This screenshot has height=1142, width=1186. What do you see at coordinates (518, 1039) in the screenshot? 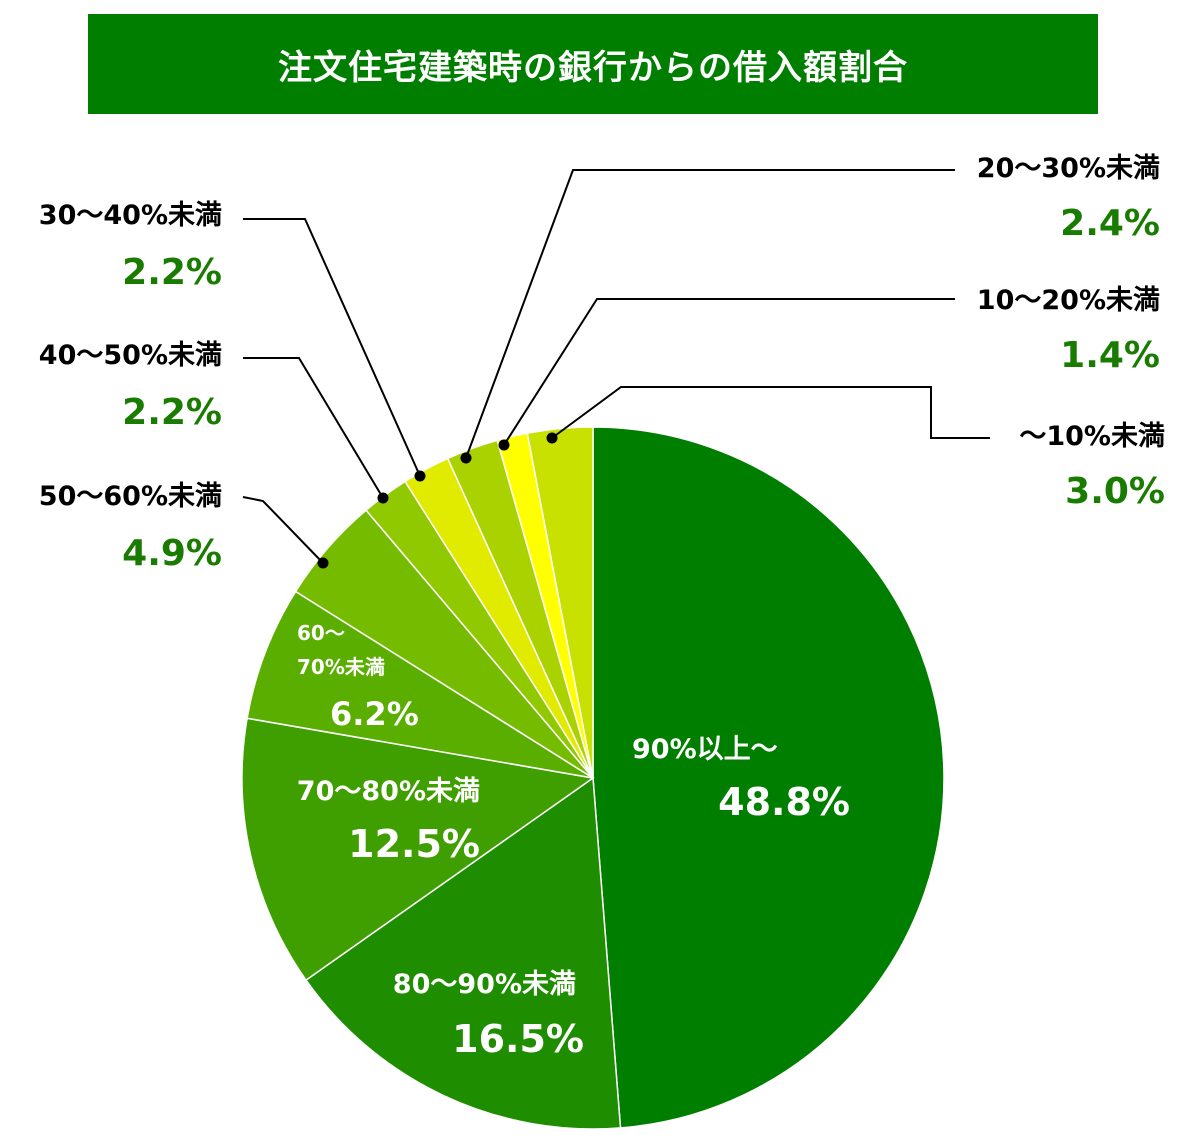
I see `slice-value-1: 16.5%` at bounding box center [518, 1039].